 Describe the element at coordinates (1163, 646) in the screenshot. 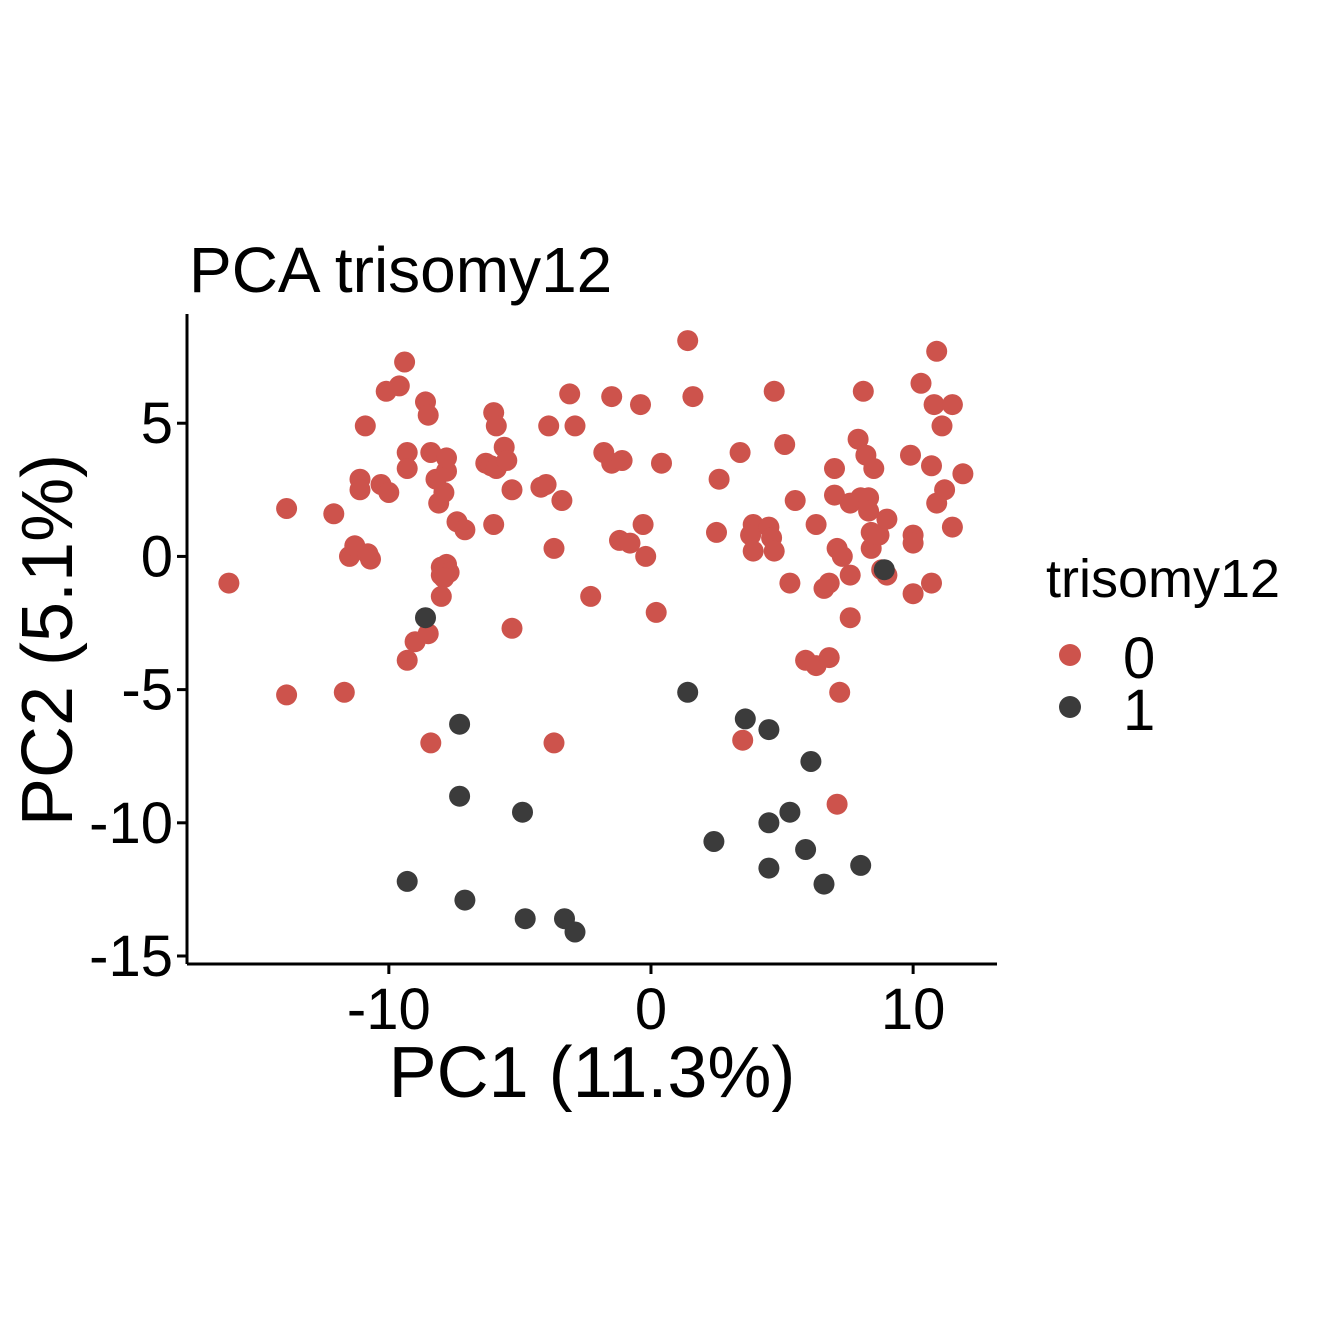

I see `legend: trisomy12 0 1` at that location.